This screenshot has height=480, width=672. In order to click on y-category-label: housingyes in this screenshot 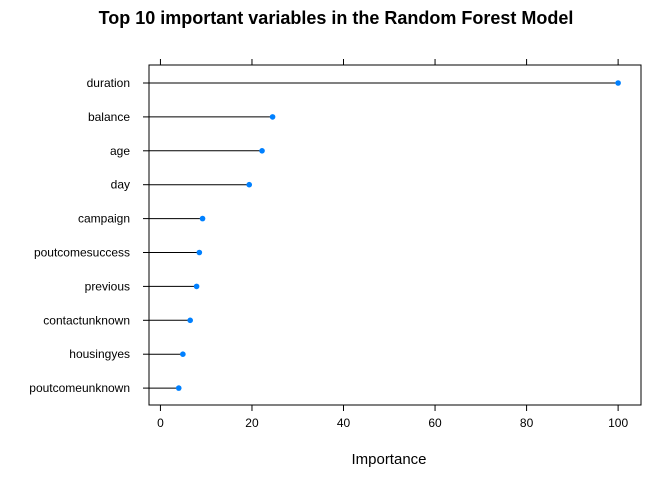, I will do `click(99, 354)`.